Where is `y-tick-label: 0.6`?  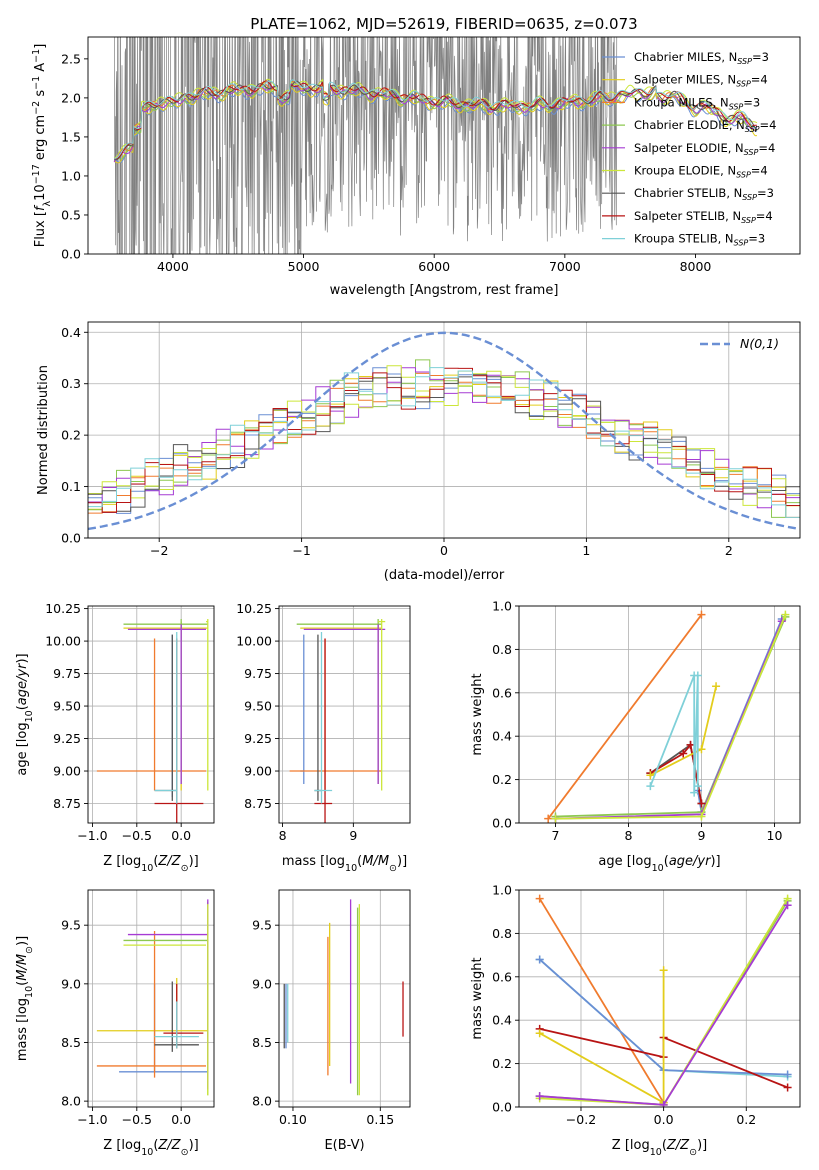 y-tick-label: 0.6 is located at coordinates (502, 692).